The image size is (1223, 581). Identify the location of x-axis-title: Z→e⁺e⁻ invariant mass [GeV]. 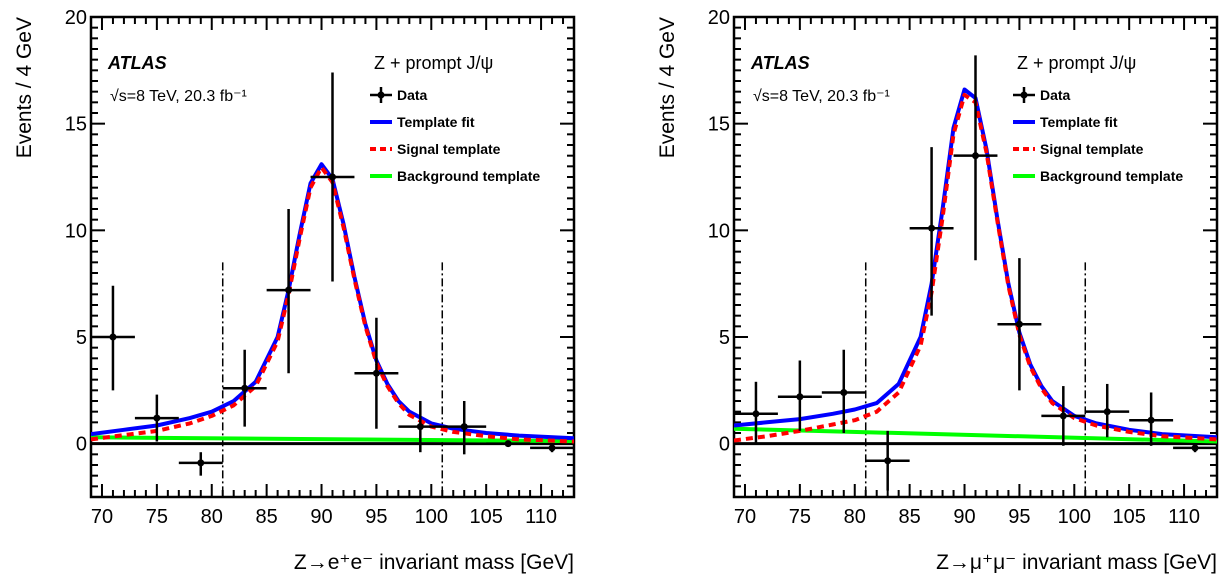
(434, 562).